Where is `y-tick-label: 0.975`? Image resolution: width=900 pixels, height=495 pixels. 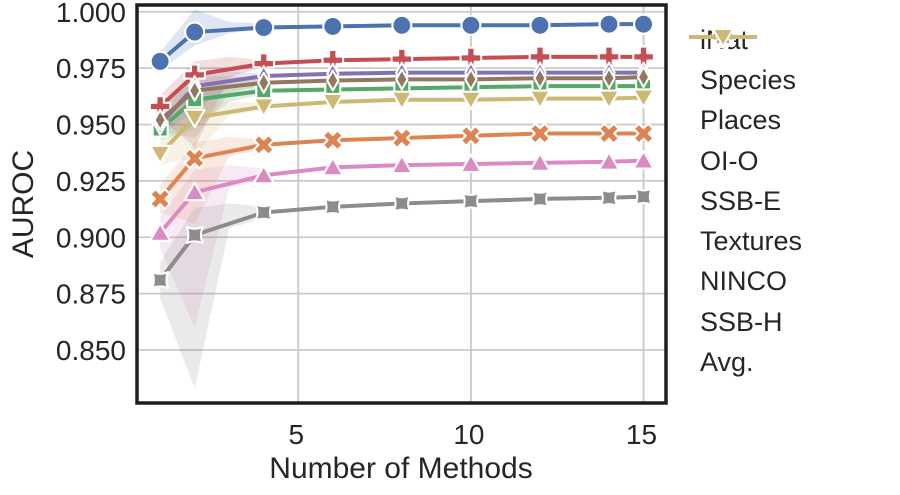 y-tick-label: 0.975 is located at coordinates (91, 68).